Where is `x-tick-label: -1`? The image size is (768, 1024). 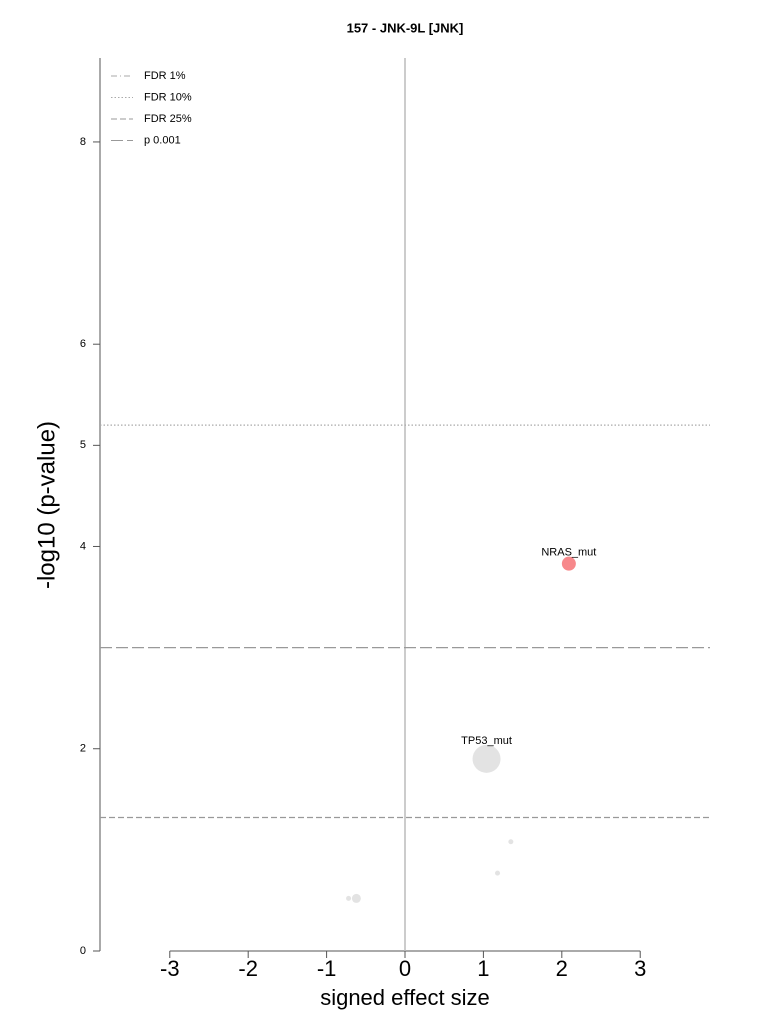
x-tick-label: -1 is located at coordinates (327, 968).